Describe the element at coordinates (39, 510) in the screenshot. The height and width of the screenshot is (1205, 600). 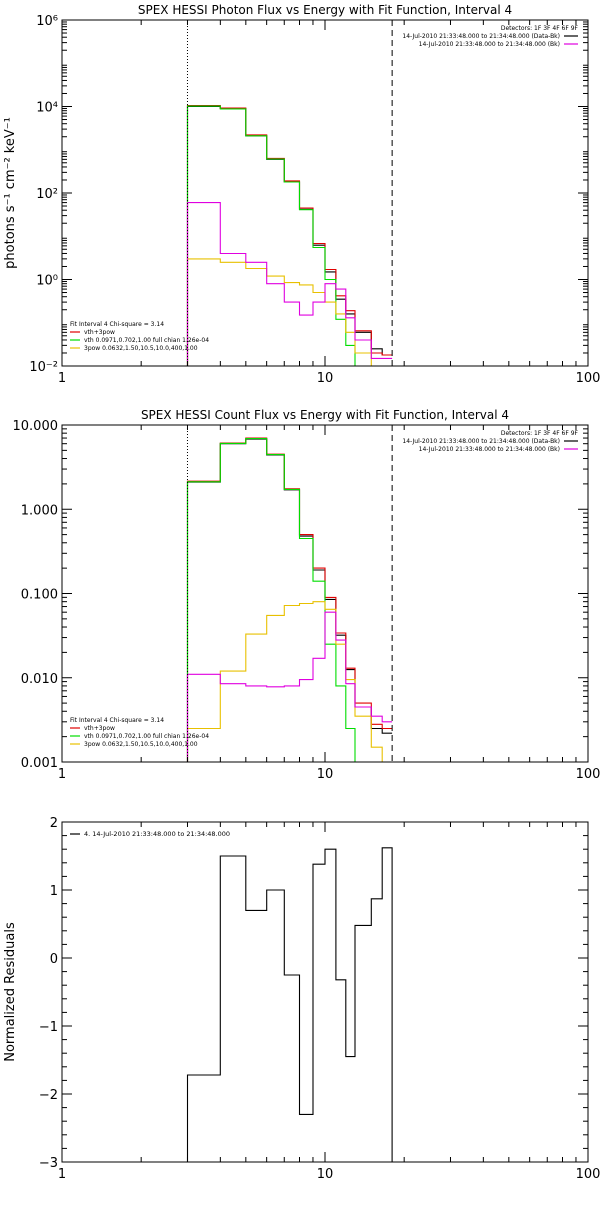
I see `y-tick-label: 1.000` at that location.